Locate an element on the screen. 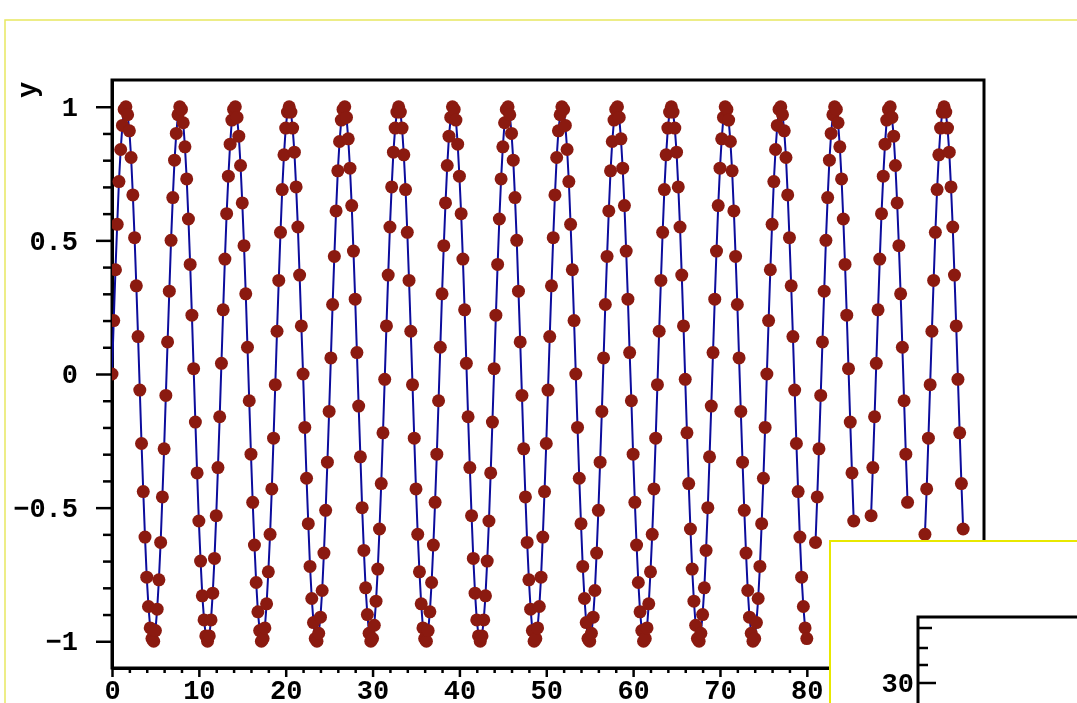 This screenshot has height=703, width=1077. y-tick-label: 0 is located at coordinates (69, 376).